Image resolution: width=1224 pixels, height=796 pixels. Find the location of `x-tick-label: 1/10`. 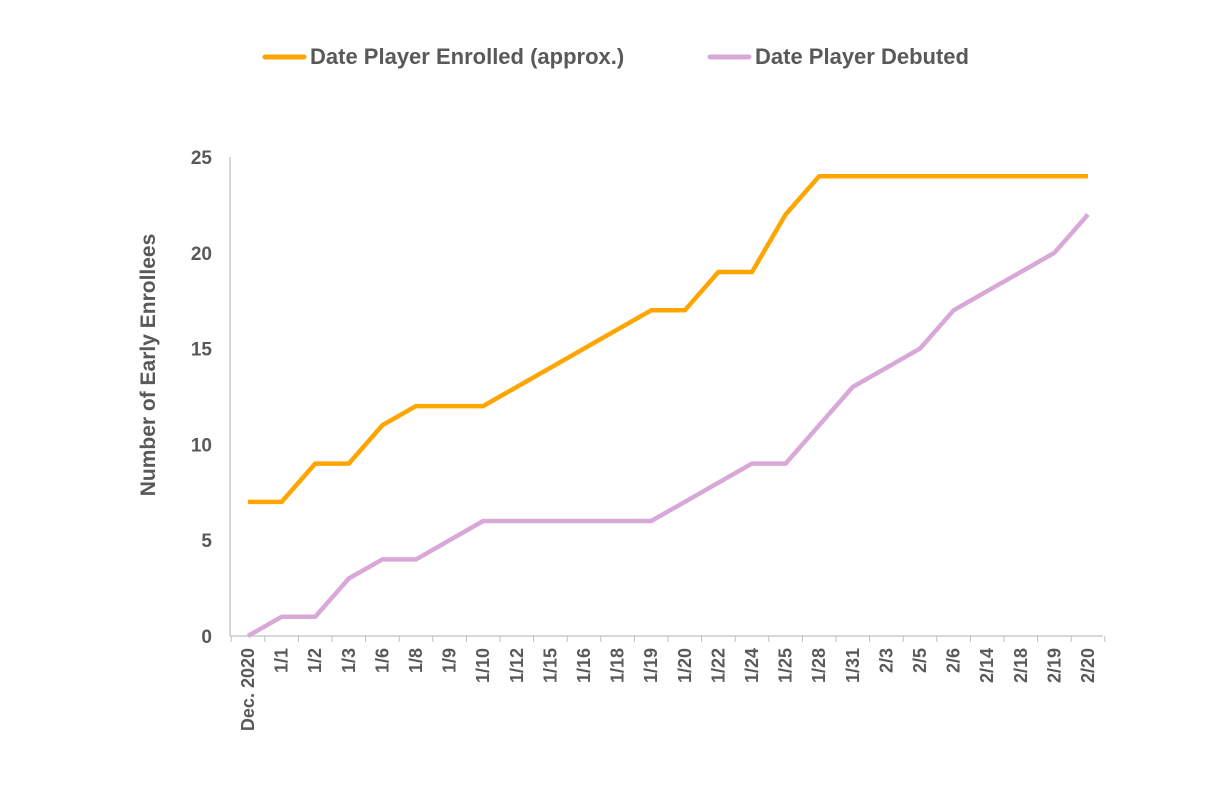

x-tick-label: 1/10 is located at coordinates (483, 665).